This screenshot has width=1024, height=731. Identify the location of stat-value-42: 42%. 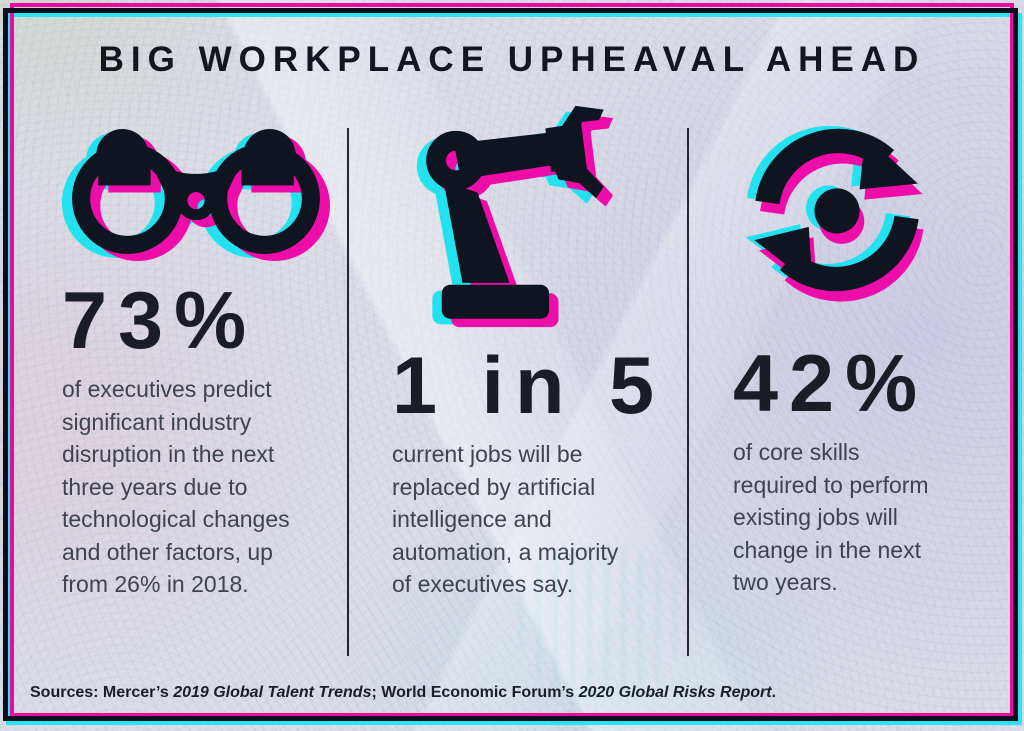
(831, 384).